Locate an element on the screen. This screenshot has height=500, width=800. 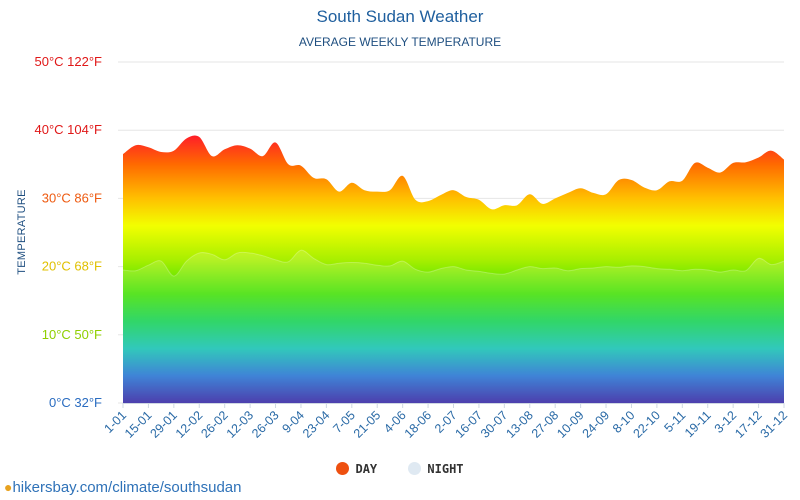
x-tick-label: 21-05 is located at coordinates (367, 424).